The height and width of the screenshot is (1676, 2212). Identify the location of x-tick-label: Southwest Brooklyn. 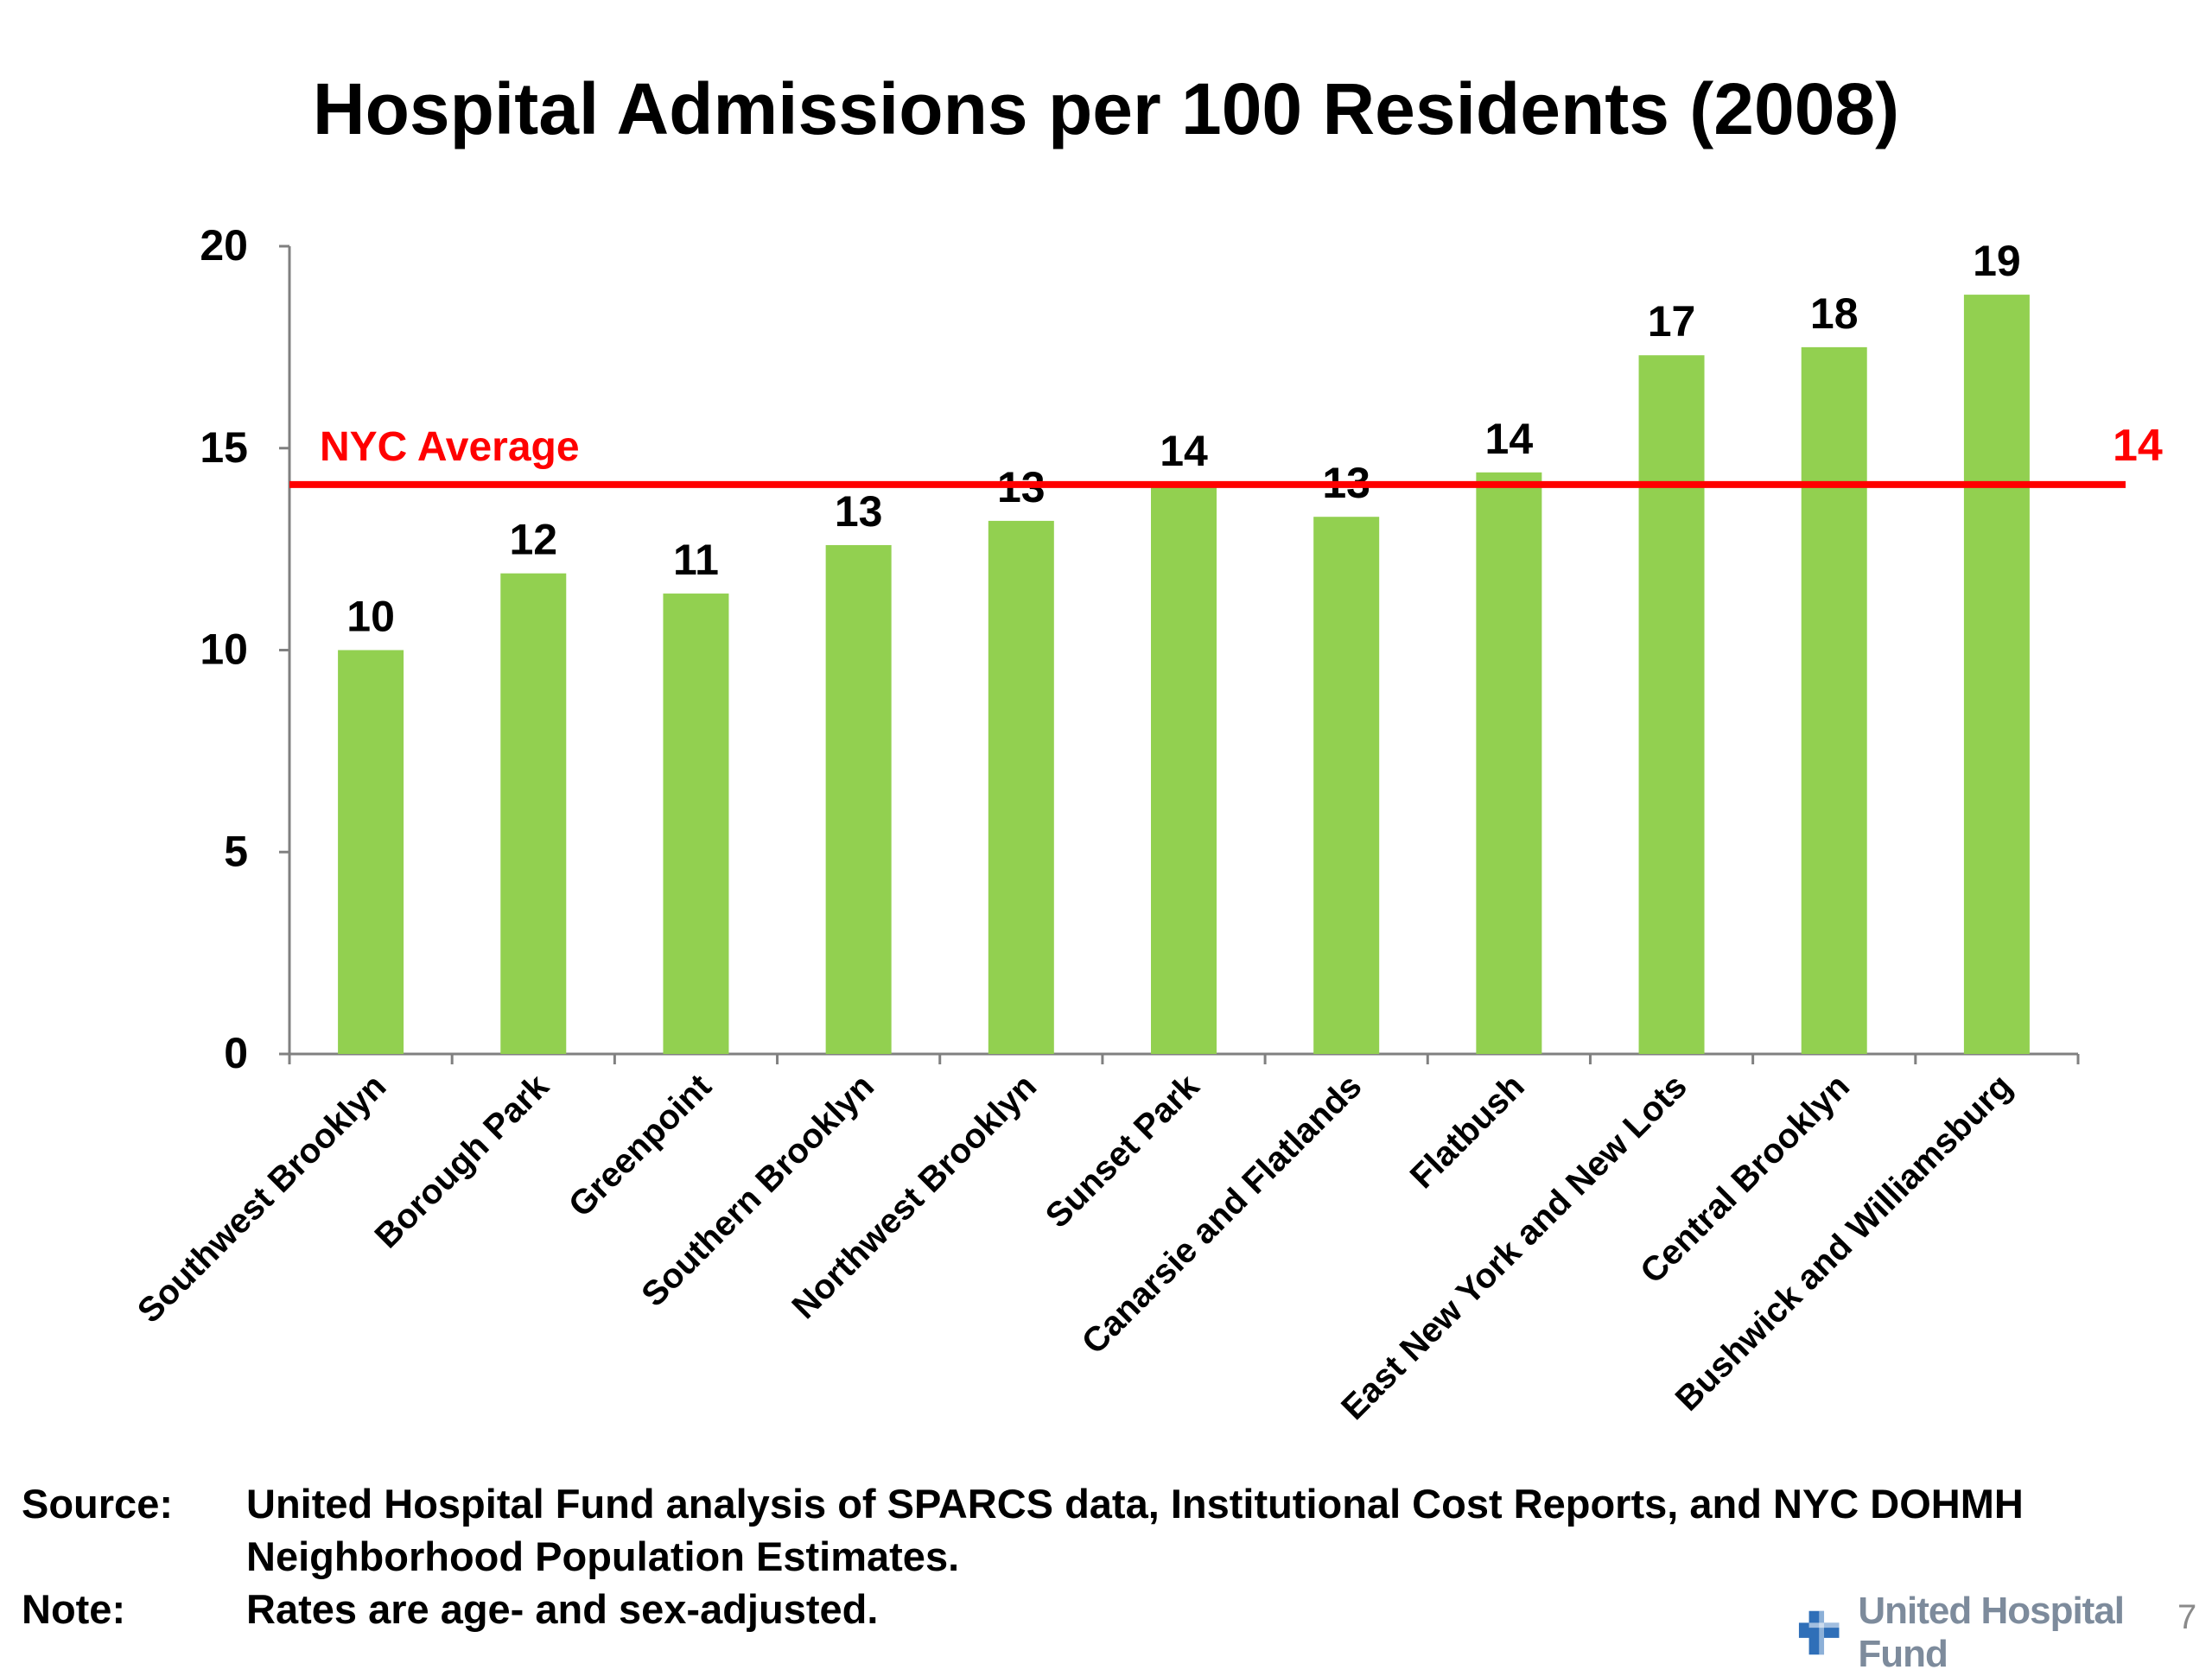
(262, 1198).